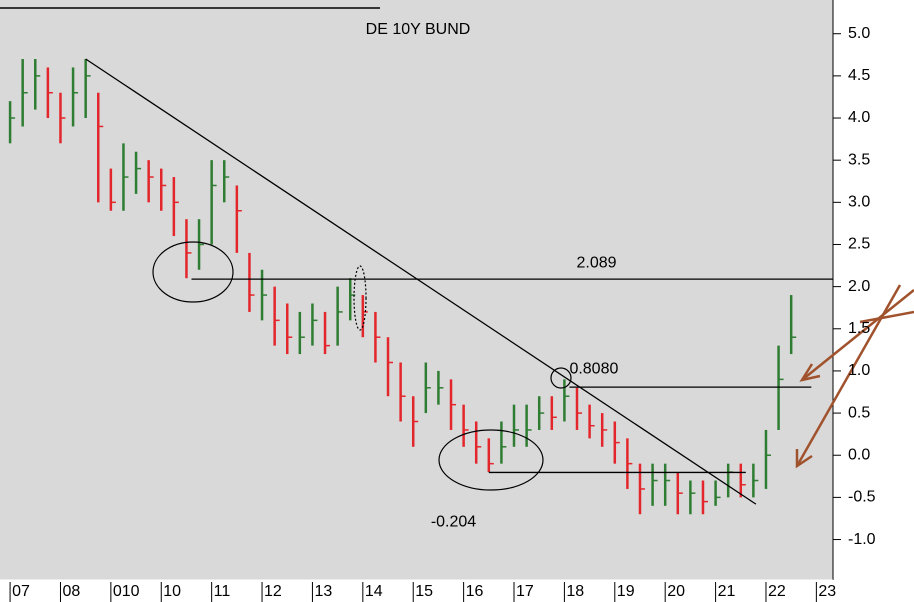  Describe the element at coordinates (859, 75) in the screenshot. I see `y-tick-label: 4.5` at that location.